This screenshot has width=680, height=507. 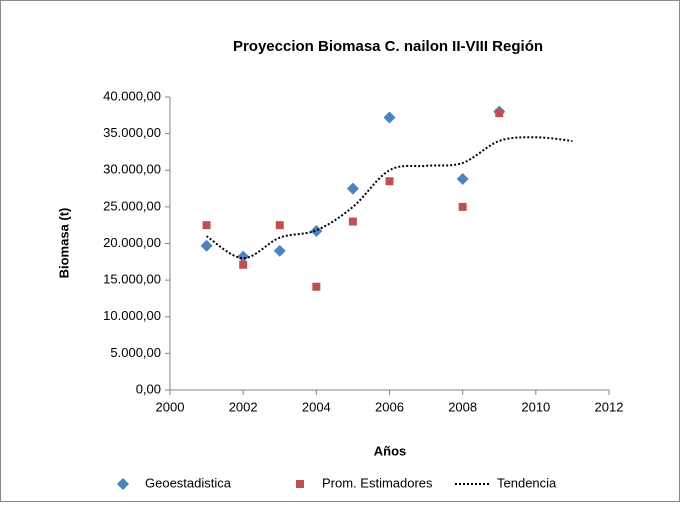 What do you see at coordinates (132, 242) in the screenshot?
I see `y-tick-label: 20.000,00` at bounding box center [132, 242].